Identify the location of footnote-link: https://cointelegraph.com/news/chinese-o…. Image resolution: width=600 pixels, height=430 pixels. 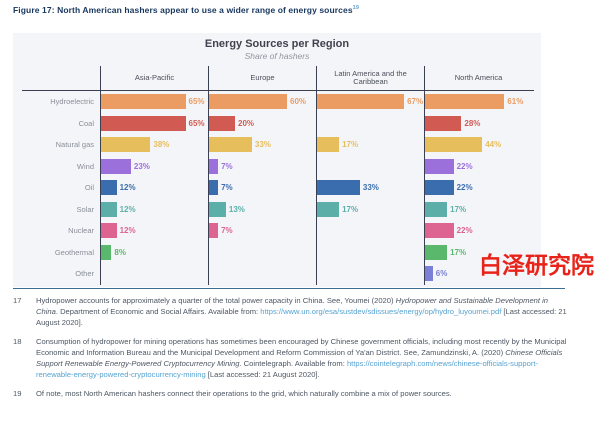
(287, 369).